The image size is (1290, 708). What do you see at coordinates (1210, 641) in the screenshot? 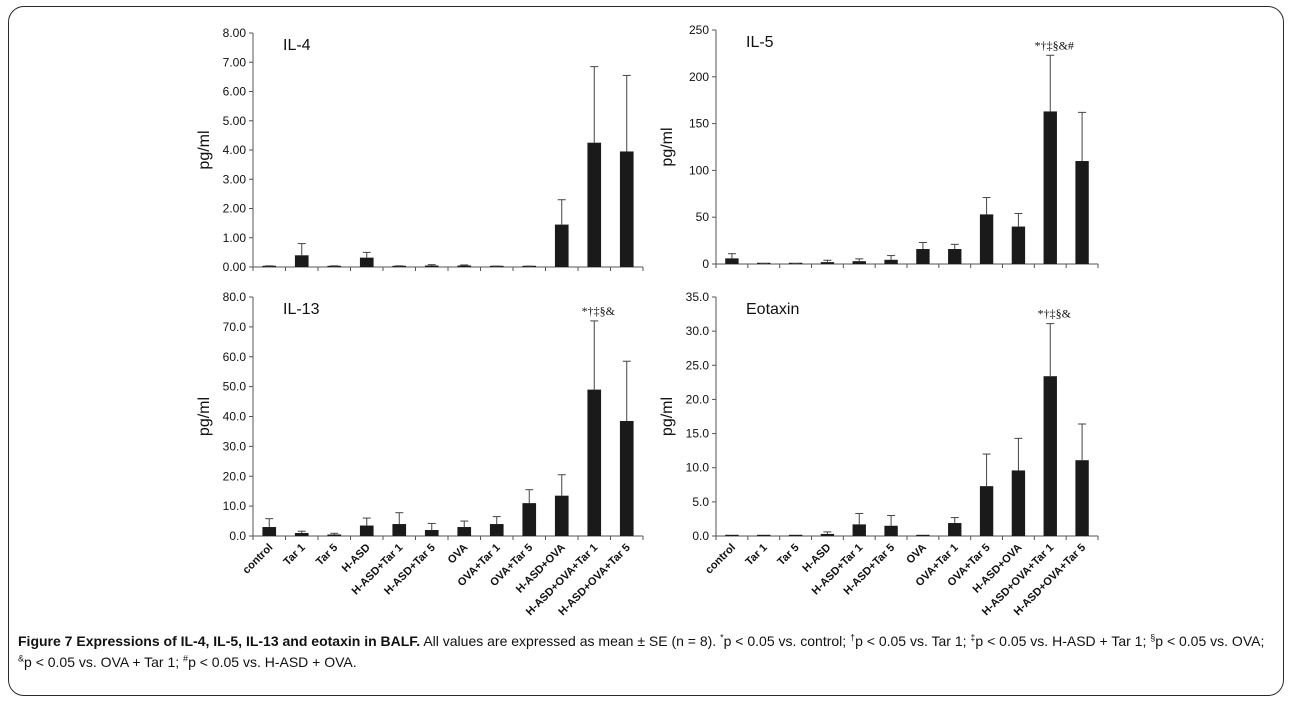
I see `caption-text: p < 0.05 vs. OVA;` at bounding box center [1210, 641].